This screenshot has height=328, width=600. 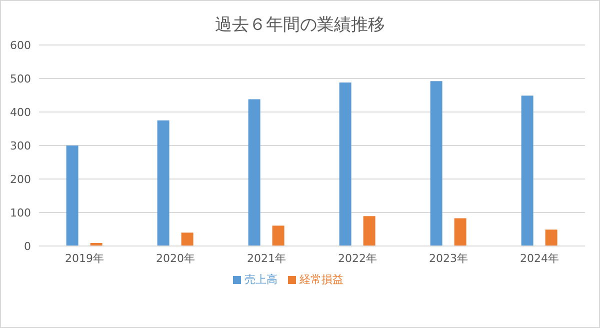 I want to click on chart-title: 過去６年間の業績推移, so click(x=300, y=25).